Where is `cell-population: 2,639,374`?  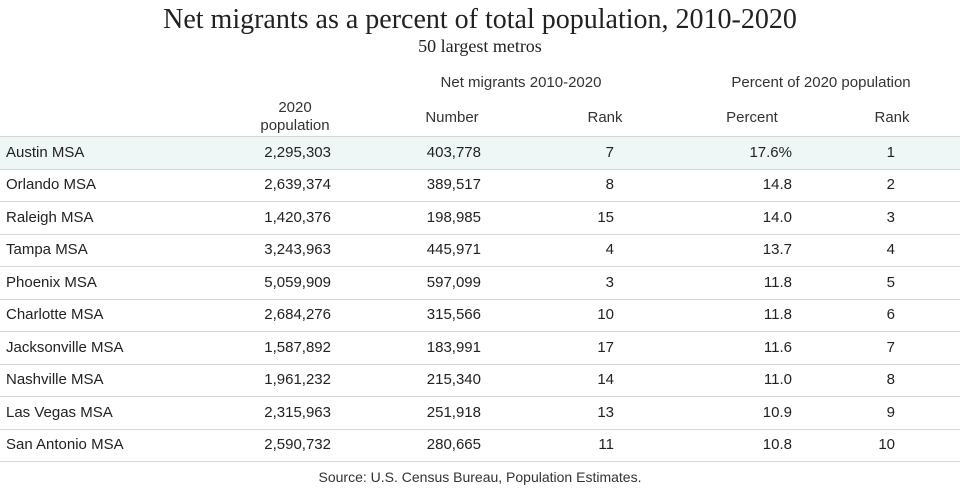
cell-population: 2,639,374 is located at coordinates (263, 185).